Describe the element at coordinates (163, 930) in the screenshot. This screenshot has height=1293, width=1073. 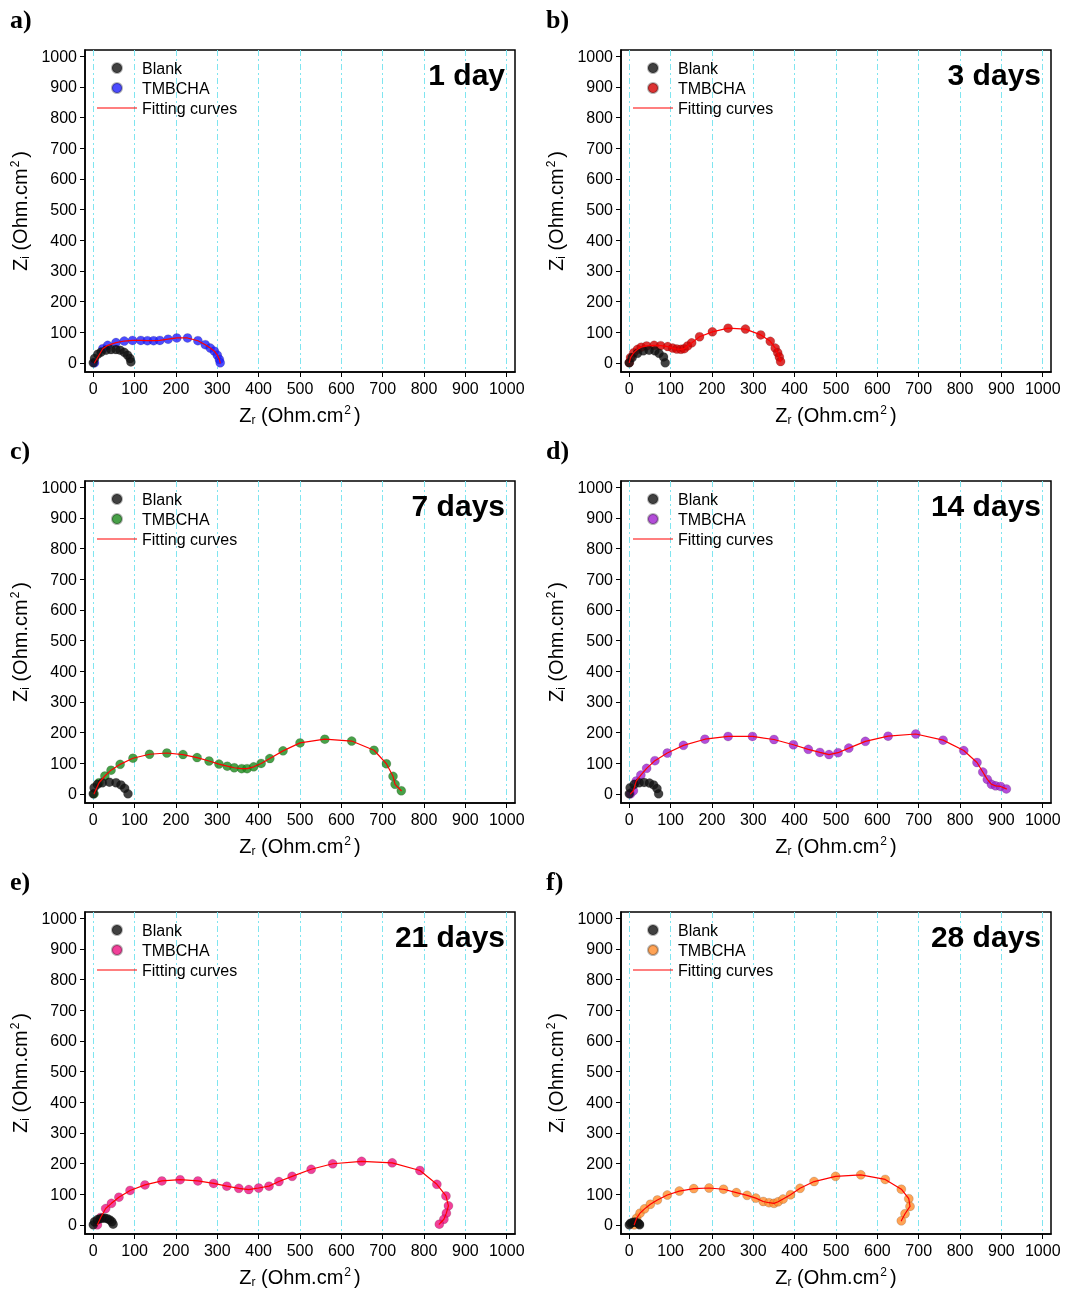
I see `legend-label: Blank` at that location.